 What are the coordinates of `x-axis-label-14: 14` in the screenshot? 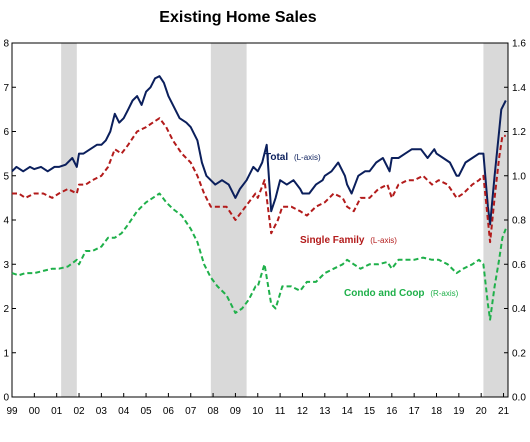 It's located at (348, 411).